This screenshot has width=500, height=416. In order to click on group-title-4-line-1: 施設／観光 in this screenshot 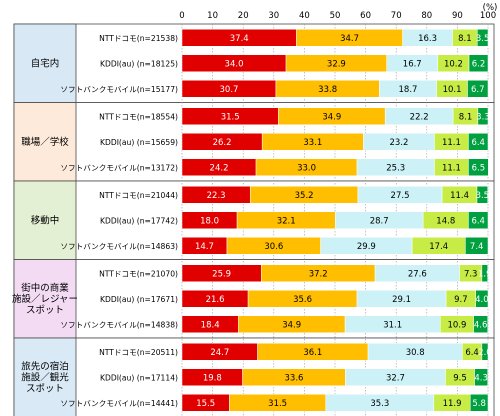, I will do `click(45, 377)`.